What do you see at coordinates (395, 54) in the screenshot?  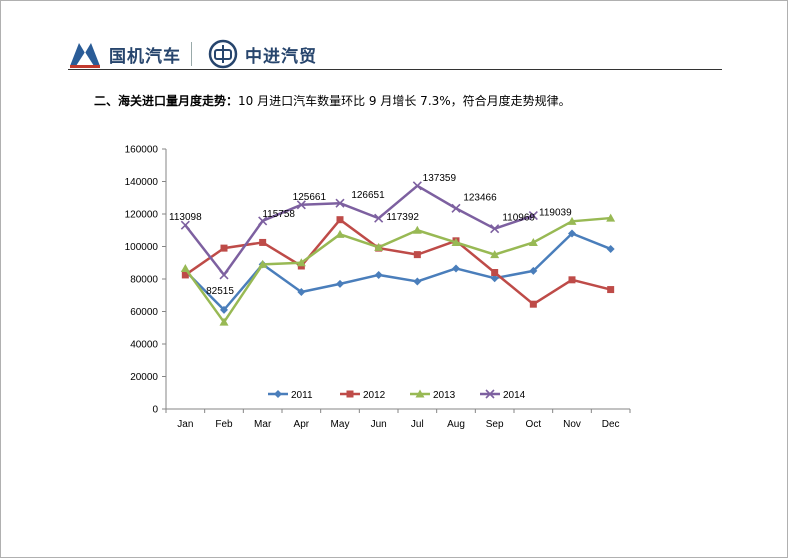 I see `page-header: 国机汽车 中进汽贸` at bounding box center [395, 54].